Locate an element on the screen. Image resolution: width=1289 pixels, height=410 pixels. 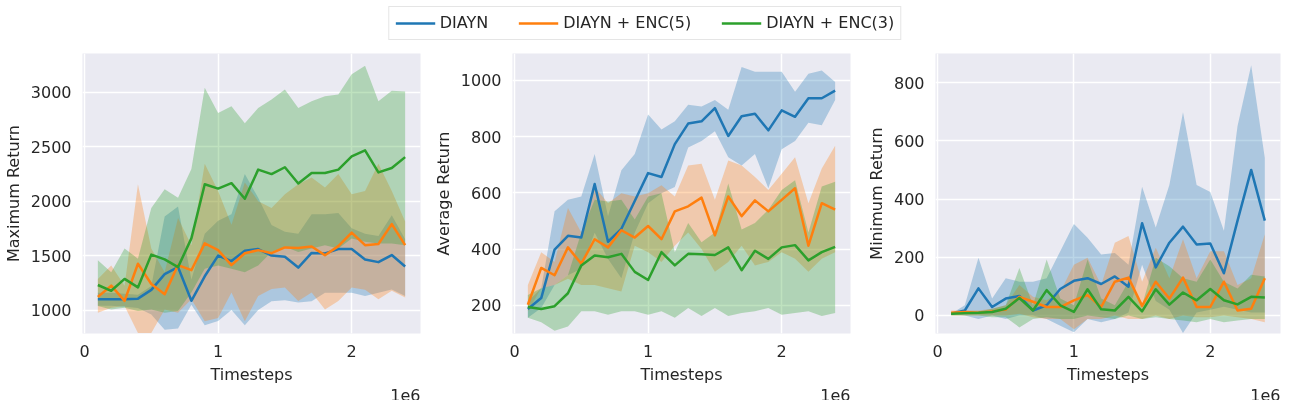
y-tick-label: 1500 is located at coordinates (51, 256).